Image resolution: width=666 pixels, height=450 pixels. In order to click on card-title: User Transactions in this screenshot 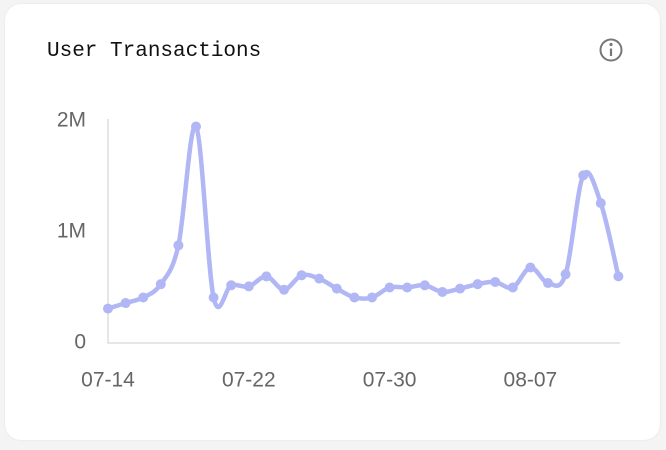, I will do `click(154, 51)`.